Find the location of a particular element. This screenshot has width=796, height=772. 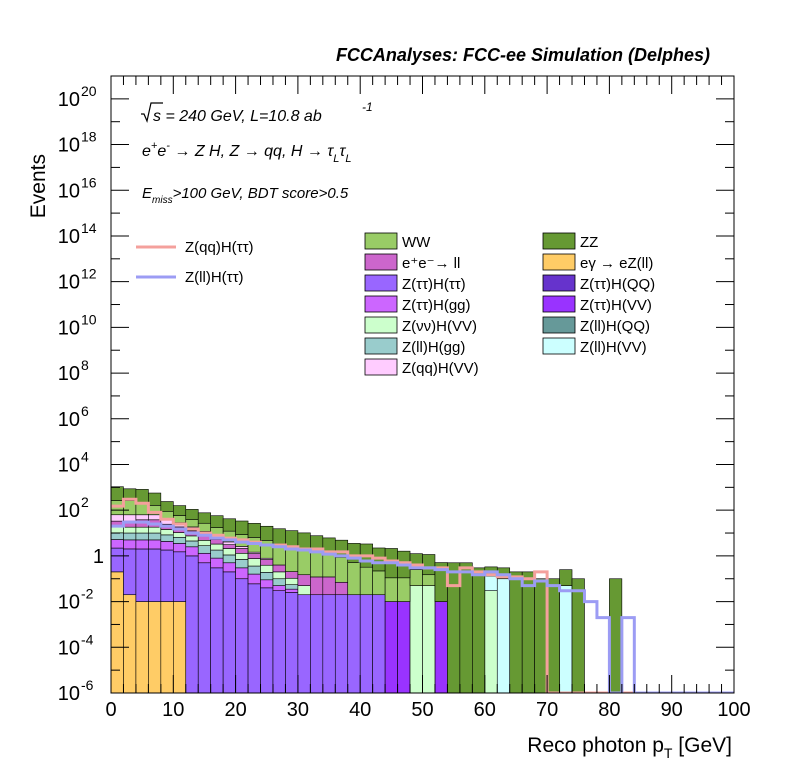

legend-label: eγ → eZ(ll) is located at coordinates (616, 263).